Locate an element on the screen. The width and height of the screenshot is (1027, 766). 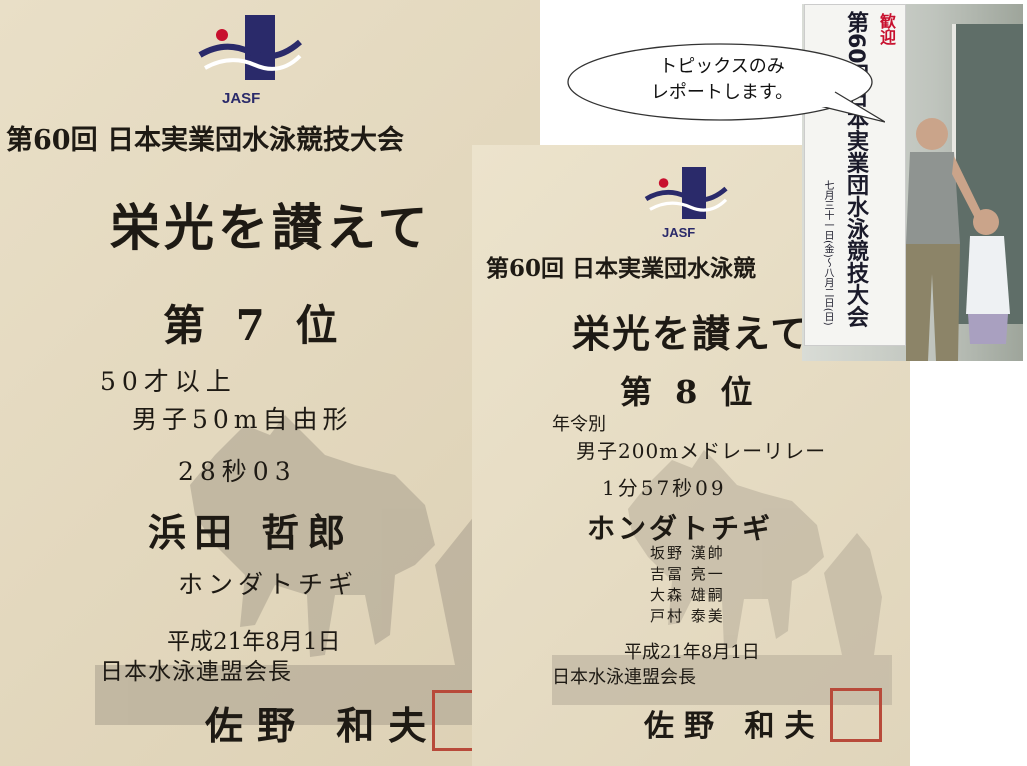
event-title: 第60回 日本実業団水泳競技大会 is located at coordinates (205, 140).